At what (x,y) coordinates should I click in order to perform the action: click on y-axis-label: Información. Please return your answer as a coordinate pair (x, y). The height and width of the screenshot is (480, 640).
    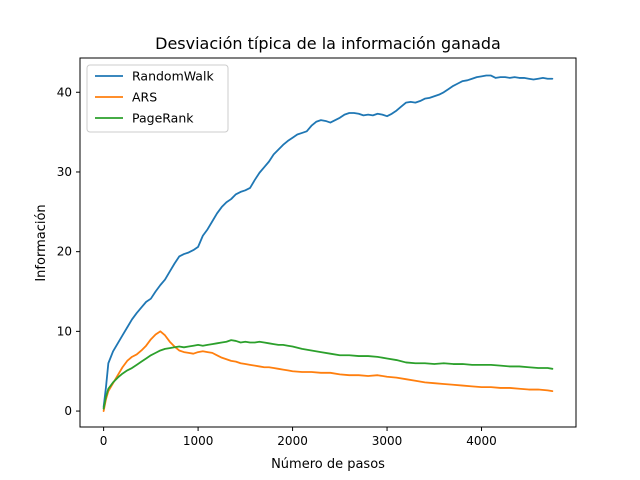
    Looking at the image, I should click on (41, 242).